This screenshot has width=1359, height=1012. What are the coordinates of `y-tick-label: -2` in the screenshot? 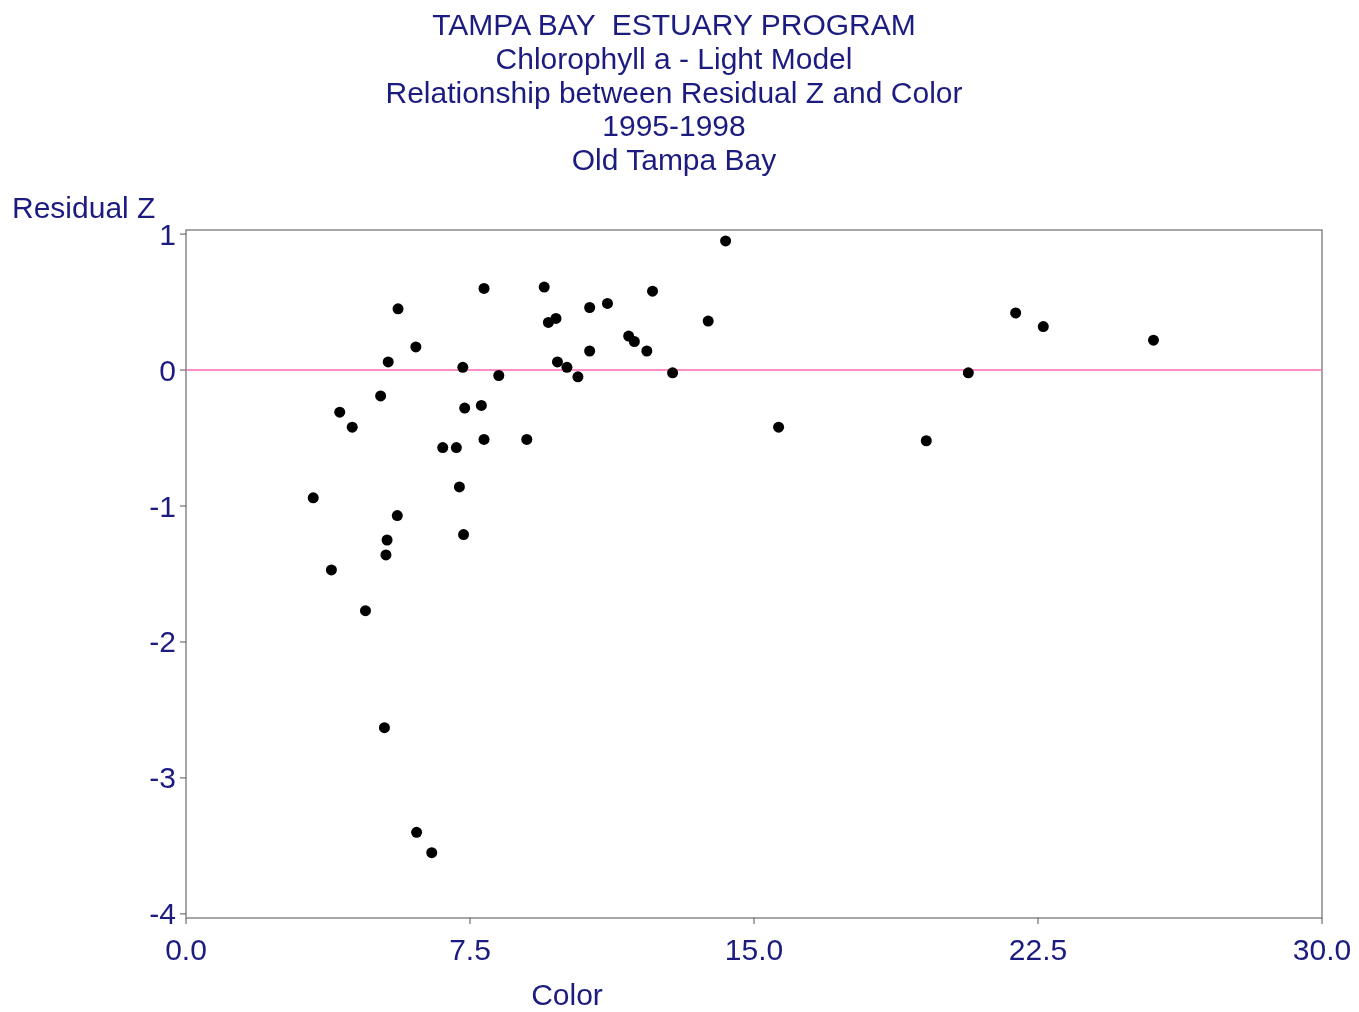 It's located at (162, 642).